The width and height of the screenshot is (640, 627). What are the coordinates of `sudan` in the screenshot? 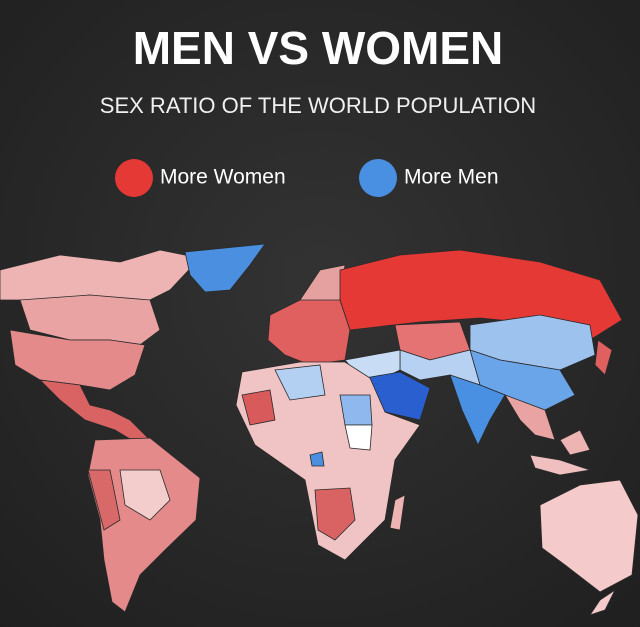 It's located at (356, 410).